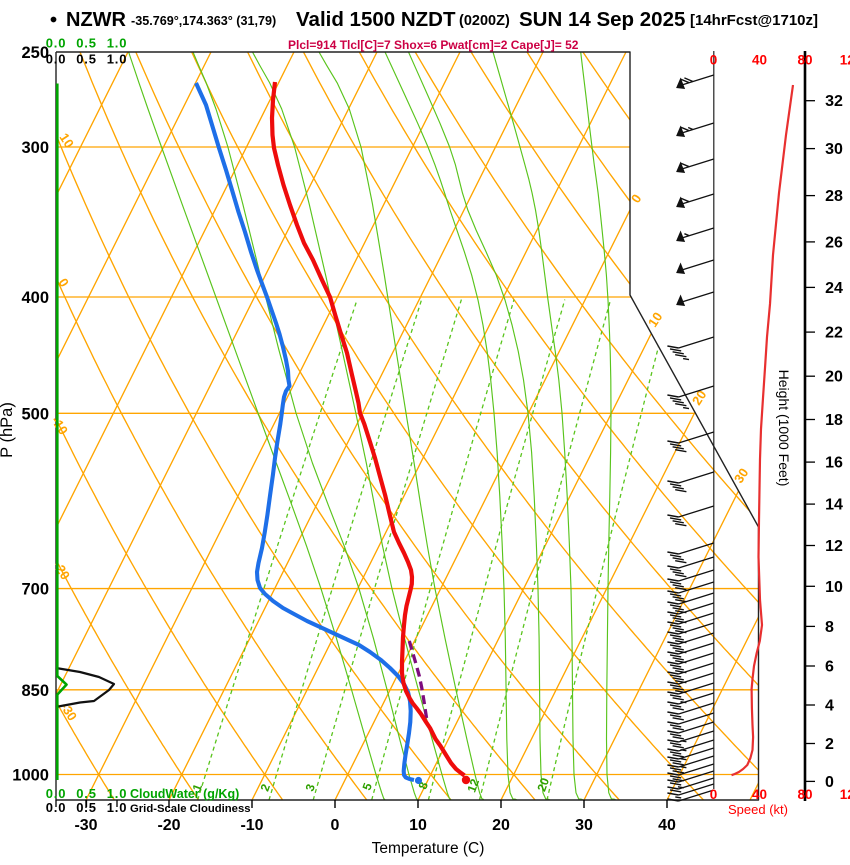  What do you see at coordinates (784, 428) in the screenshot?
I see `svg-text: Height (1000 Feet)` at bounding box center [784, 428].